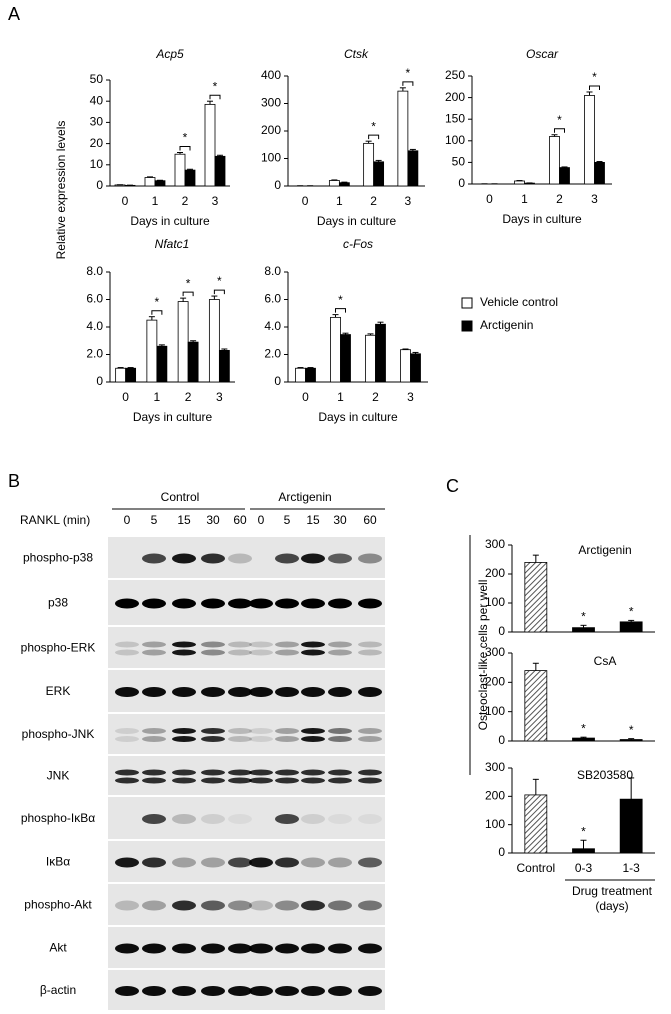 The height and width of the screenshot is (1014, 671). Describe the element at coordinates (370, 520) in the screenshot. I see `time-label: 60` at that location.